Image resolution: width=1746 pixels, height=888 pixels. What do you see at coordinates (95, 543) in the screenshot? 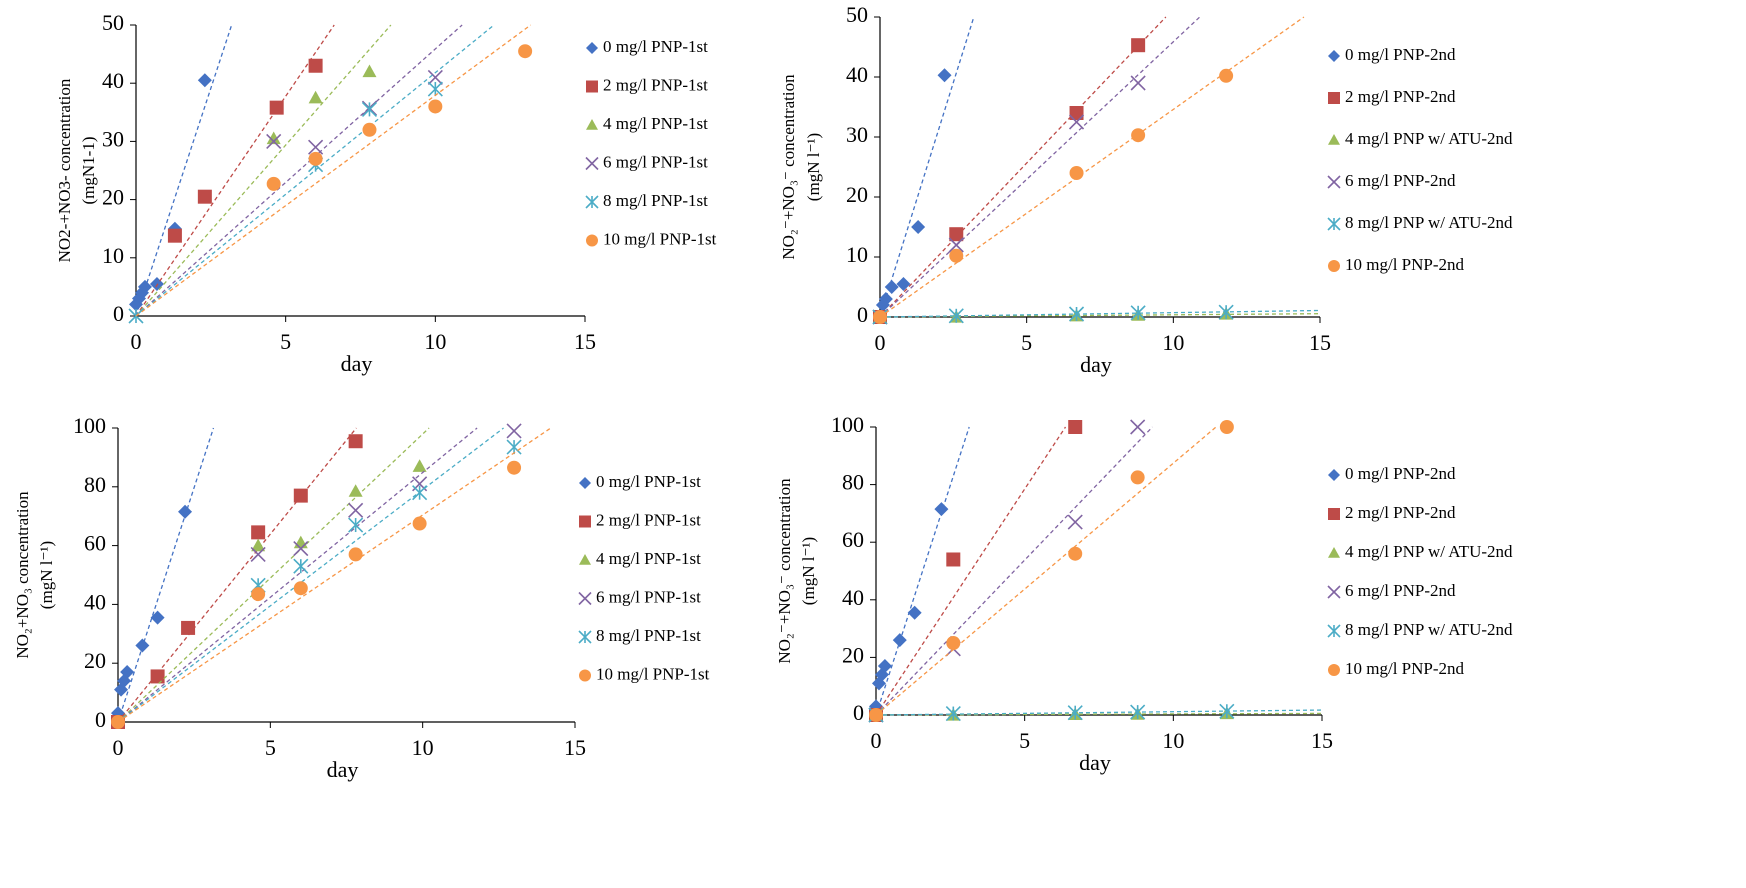
I see `y-tick-label: 60` at bounding box center [95, 543].